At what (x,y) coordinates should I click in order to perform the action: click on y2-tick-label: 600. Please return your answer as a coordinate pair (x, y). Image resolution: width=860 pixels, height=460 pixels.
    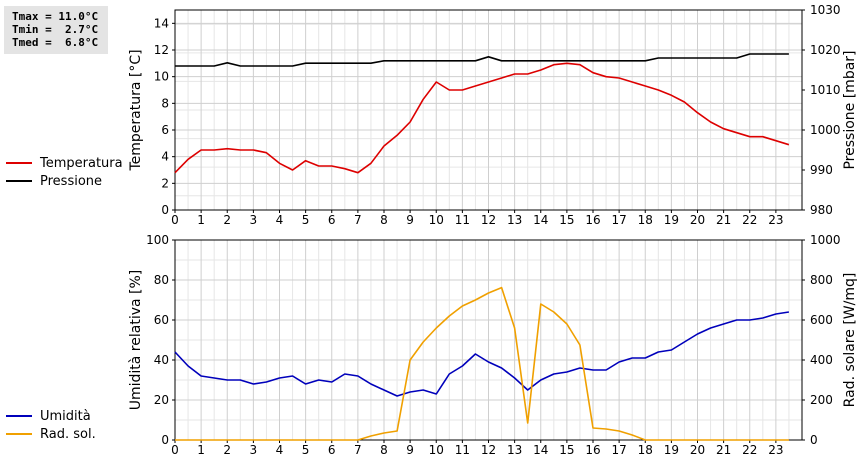
    Looking at the image, I should click on (821, 320).